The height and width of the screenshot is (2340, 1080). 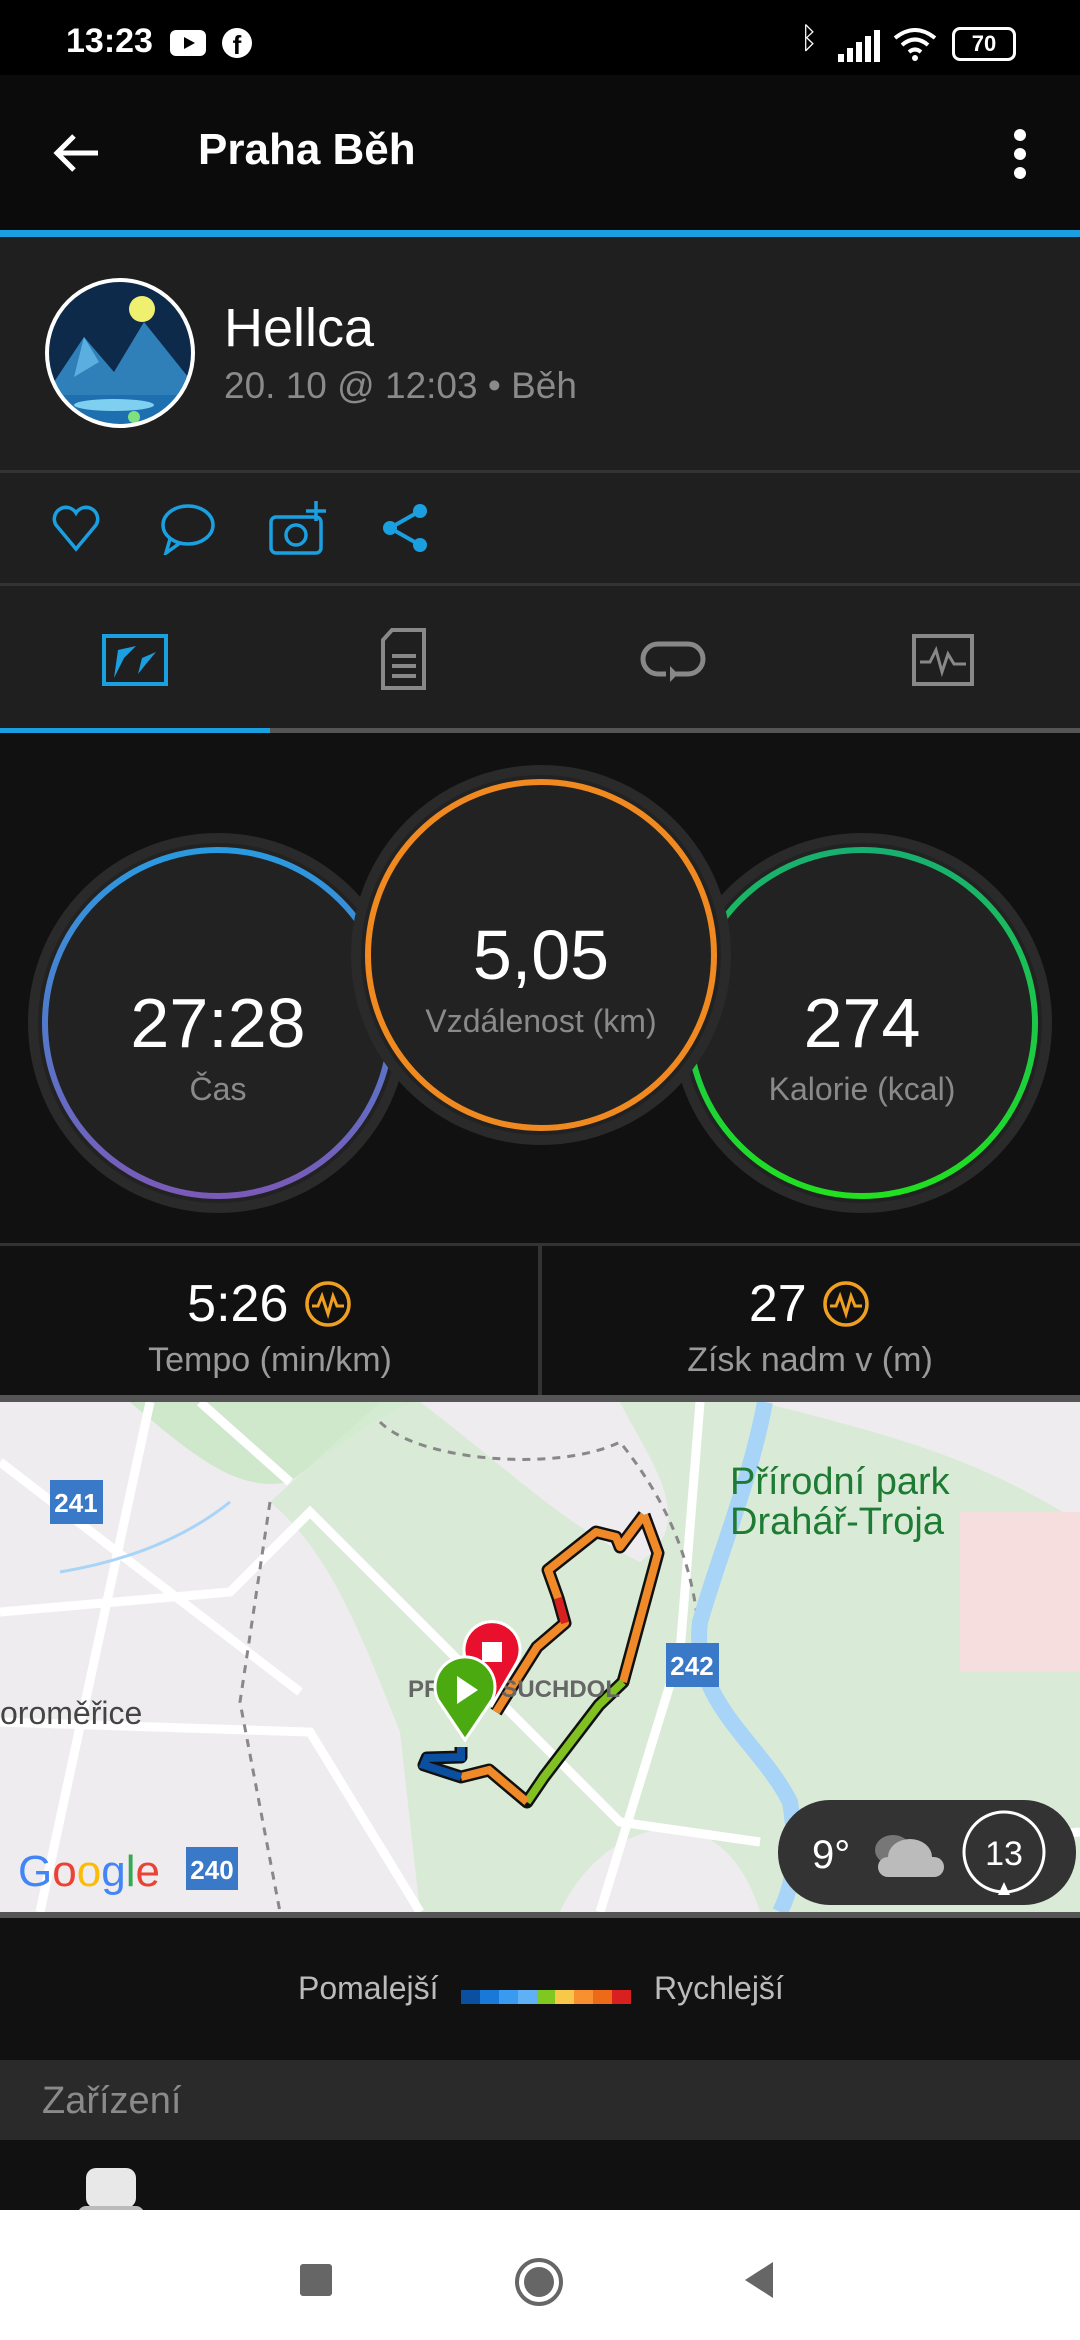 I want to click on back-button, so click(x=759, y=2280).